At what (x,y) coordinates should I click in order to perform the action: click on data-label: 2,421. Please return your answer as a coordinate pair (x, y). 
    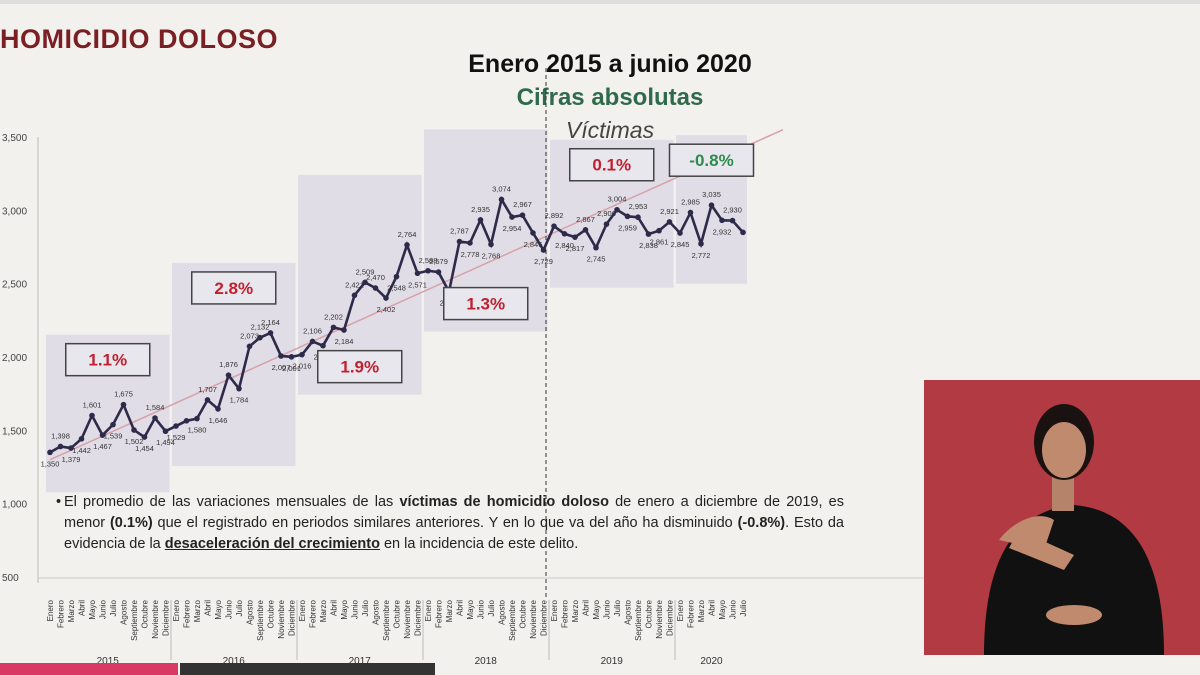
    Looking at the image, I should click on (354, 284).